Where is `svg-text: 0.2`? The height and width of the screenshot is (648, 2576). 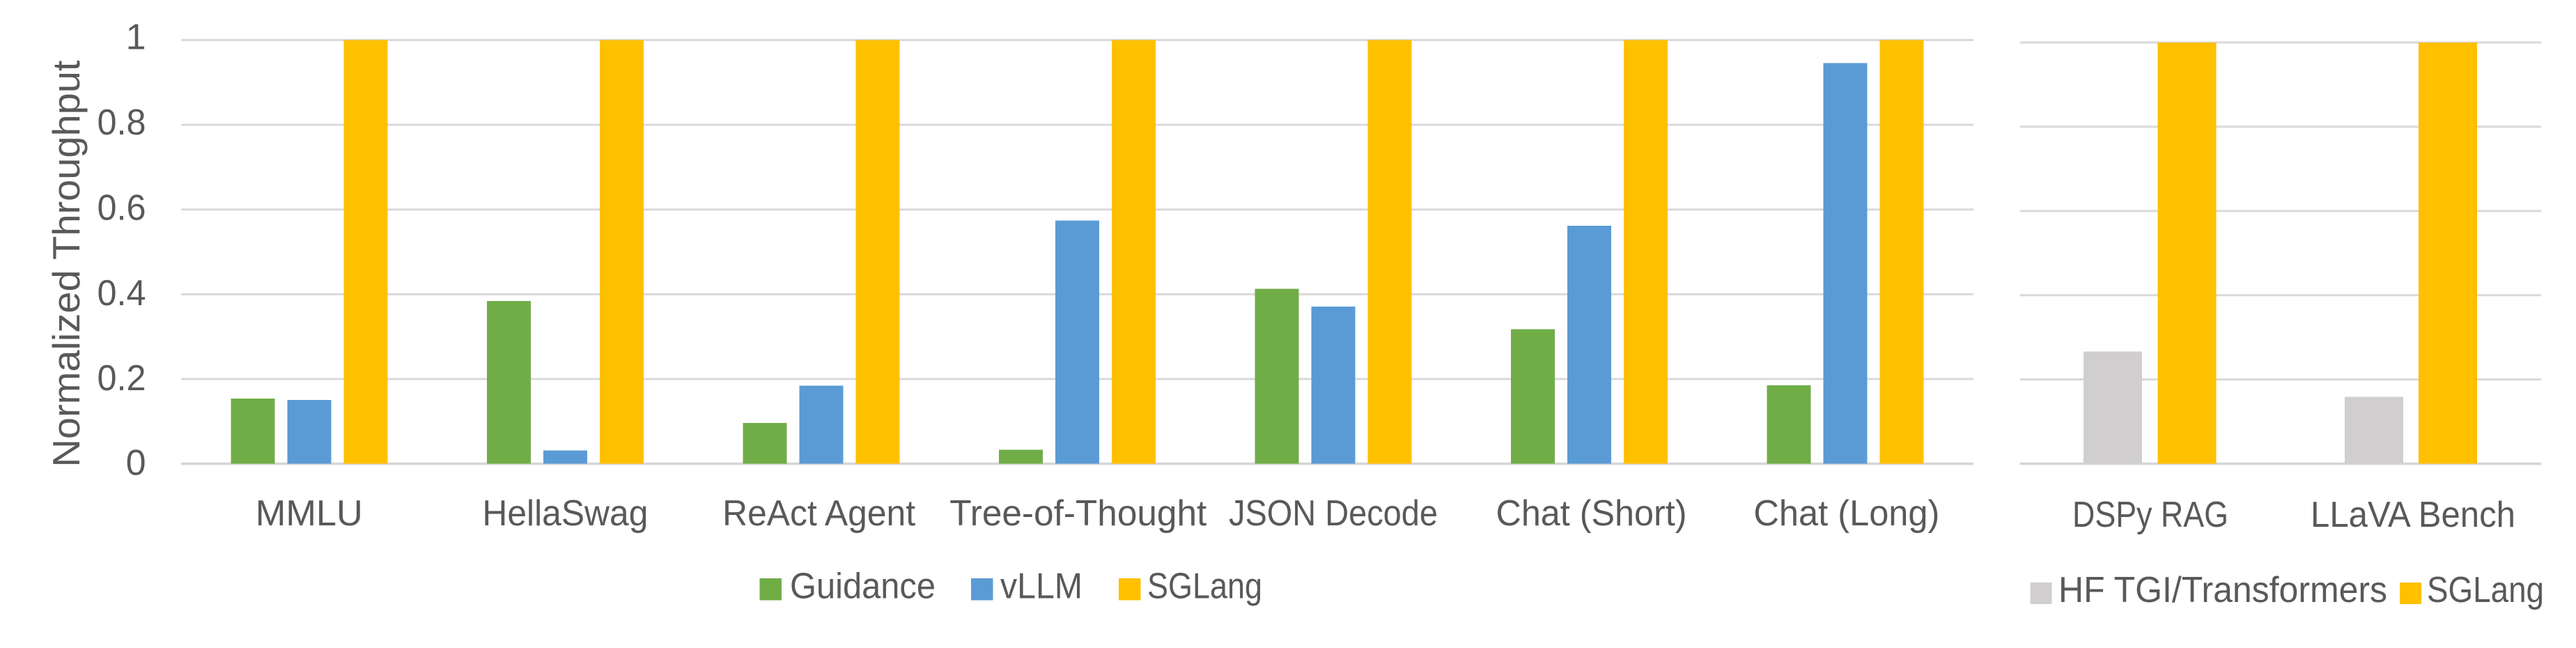 svg-text: 0.2 is located at coordinates (122, 378).